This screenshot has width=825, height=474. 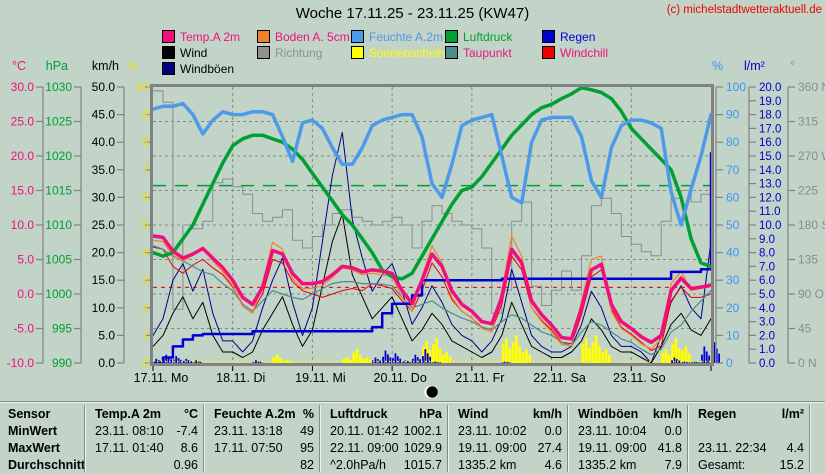 I want to click on legend-item: Windchill, so click(x=575, y=53).